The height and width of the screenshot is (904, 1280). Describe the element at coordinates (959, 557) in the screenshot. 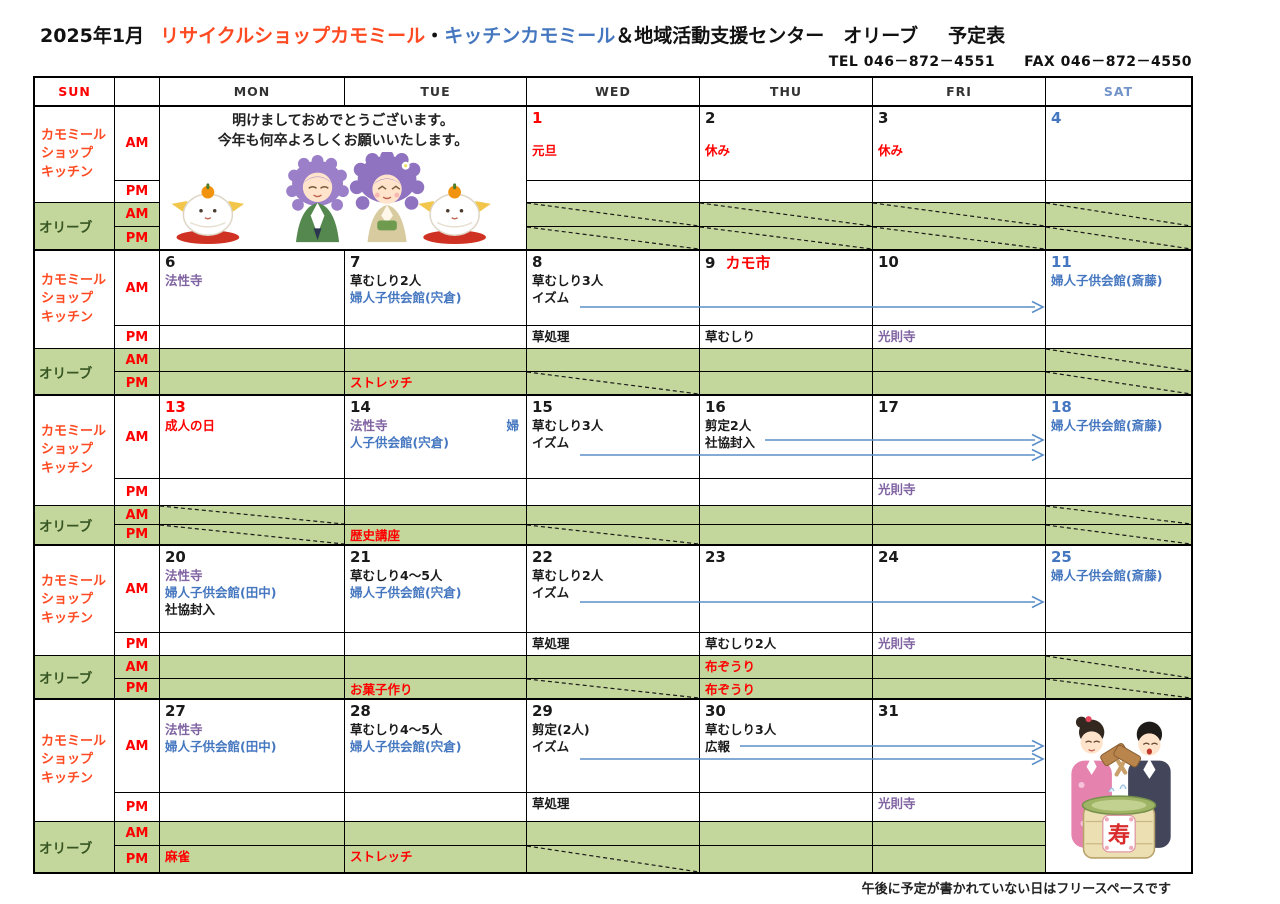

I see `day-number-line: 24` at that location.